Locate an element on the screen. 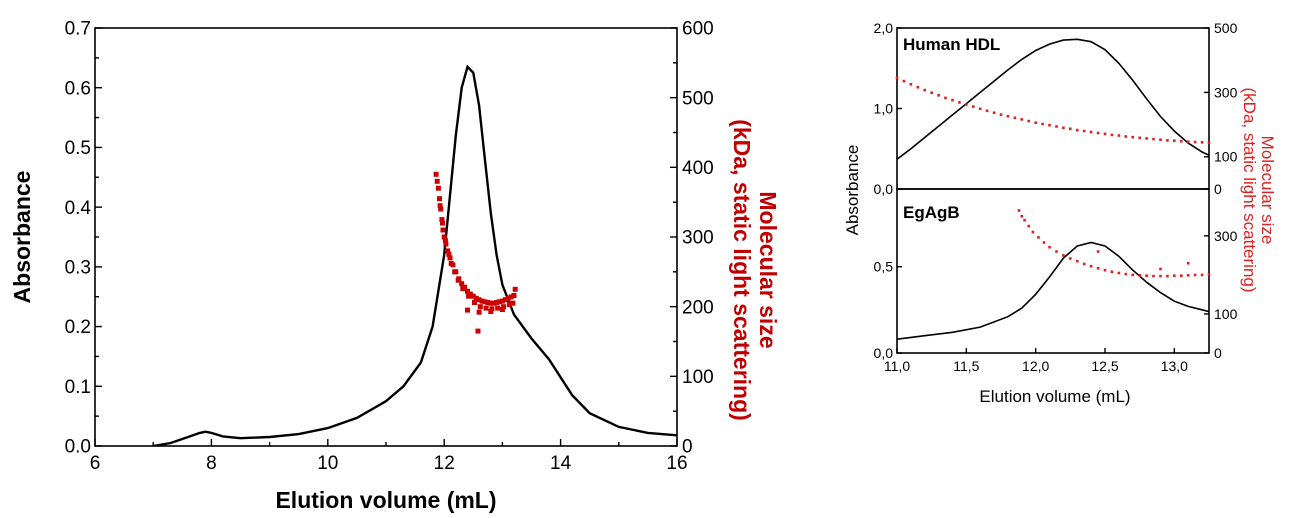 This screenshot has height=518, width=1295. hdl-y-tick-label: 0,0 is located at coordinates (884, 189).